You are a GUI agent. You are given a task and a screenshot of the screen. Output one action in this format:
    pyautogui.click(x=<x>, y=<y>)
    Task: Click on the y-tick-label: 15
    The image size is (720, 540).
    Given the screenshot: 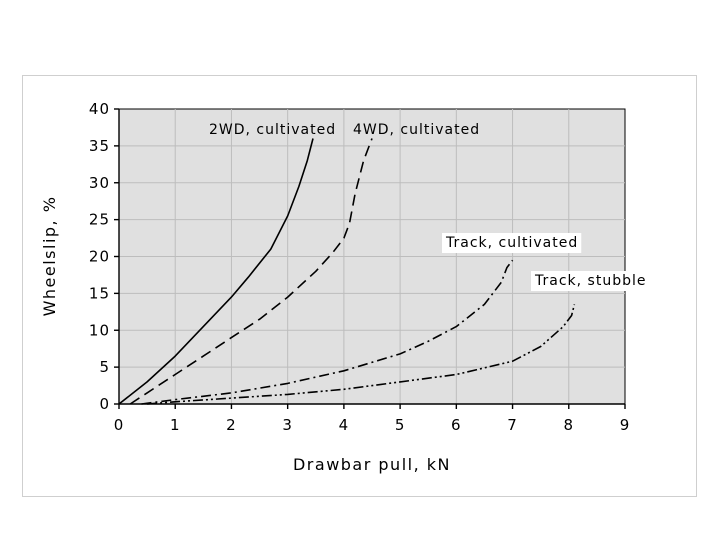 What is the action you would take?
    pyautogui.click(x=99, y=293)
    